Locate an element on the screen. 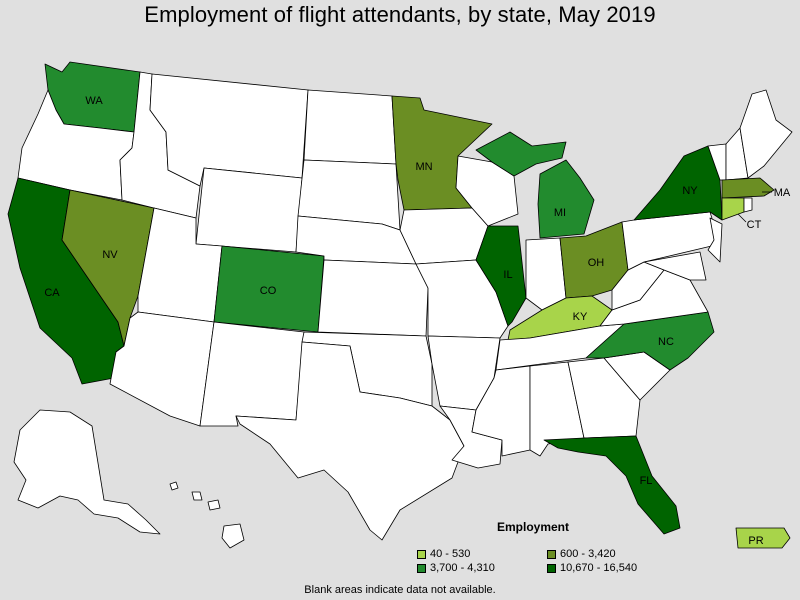 The image size is (800, 600). state-ma is located at coordinates (748, 188).